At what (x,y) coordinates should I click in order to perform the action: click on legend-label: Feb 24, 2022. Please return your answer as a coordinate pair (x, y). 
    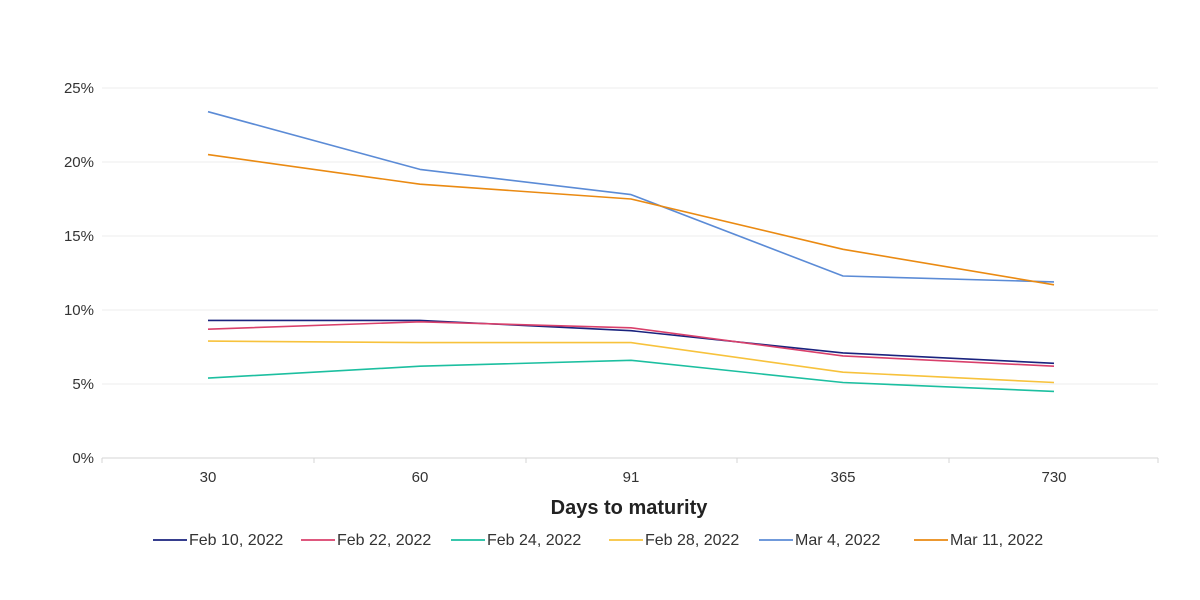
    Looking at the image, I should click on (534, 540).